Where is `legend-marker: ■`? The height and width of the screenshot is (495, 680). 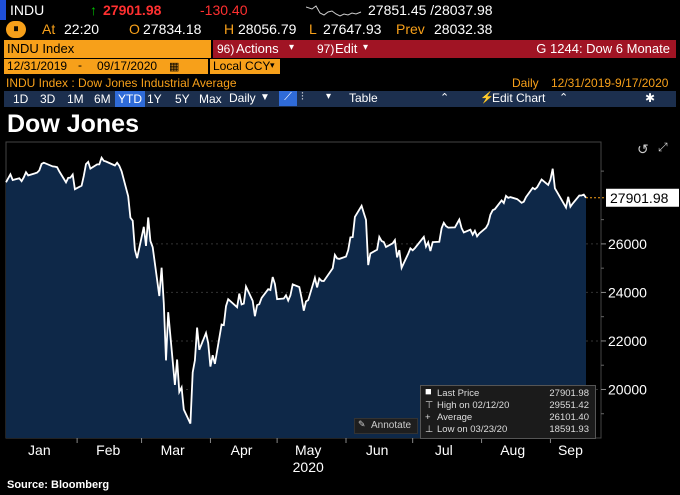
legend-marker: ■ is located at coordinates (428, 392).